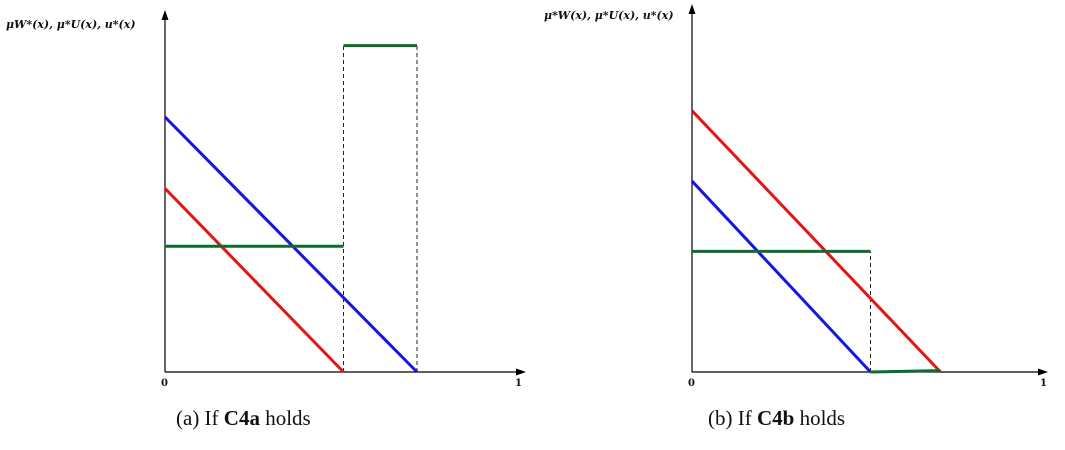 The width and height of the screenshot is (1065, 450). I want to click on panel-b-marks, so click(816, 241).